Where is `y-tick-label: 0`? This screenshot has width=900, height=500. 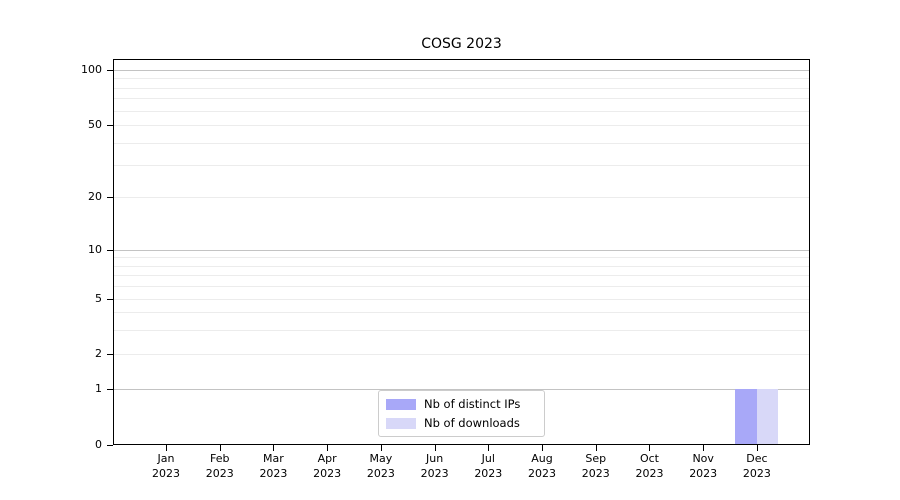 y-tick-label: 0 is located at coordinates (98, 444).